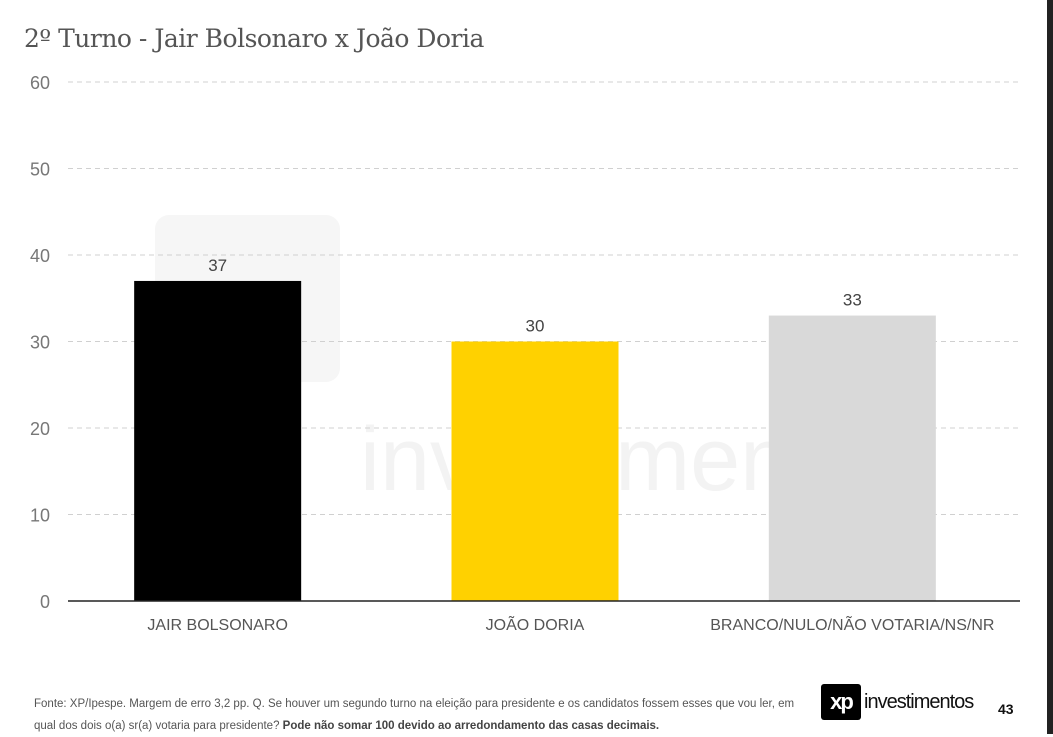  I want to click on data-label: 30, so click(535, 326).